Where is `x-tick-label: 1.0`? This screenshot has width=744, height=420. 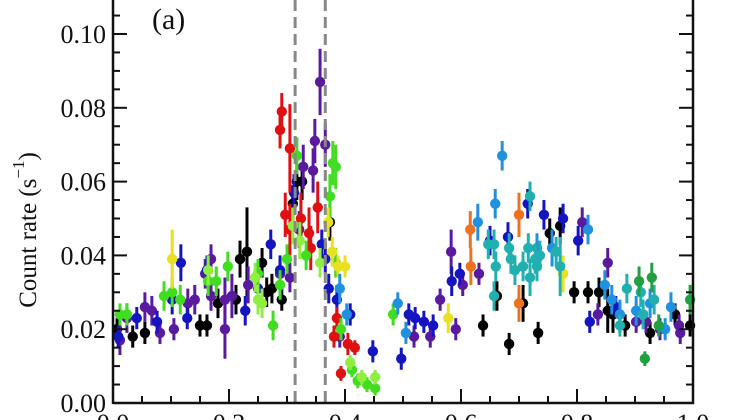 x-tick-label: 1.0 is located at coordinates (693, 414).